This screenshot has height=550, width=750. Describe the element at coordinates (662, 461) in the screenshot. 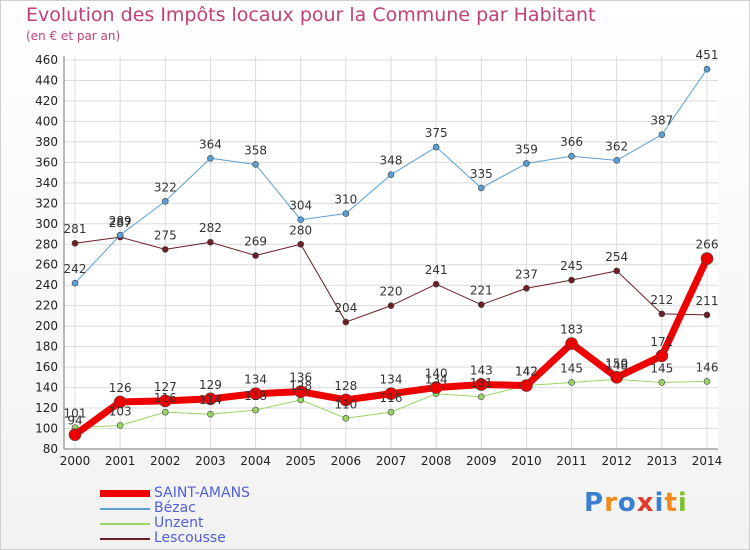

I see `x-tick-label: 2013` at that location.